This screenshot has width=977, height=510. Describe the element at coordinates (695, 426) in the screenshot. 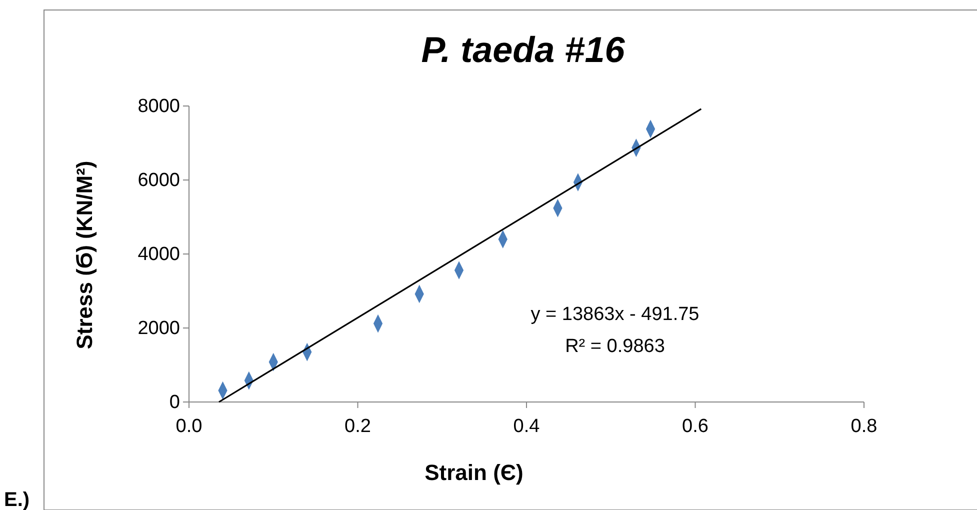

I see `x-tick-label: 0.6` at that location.